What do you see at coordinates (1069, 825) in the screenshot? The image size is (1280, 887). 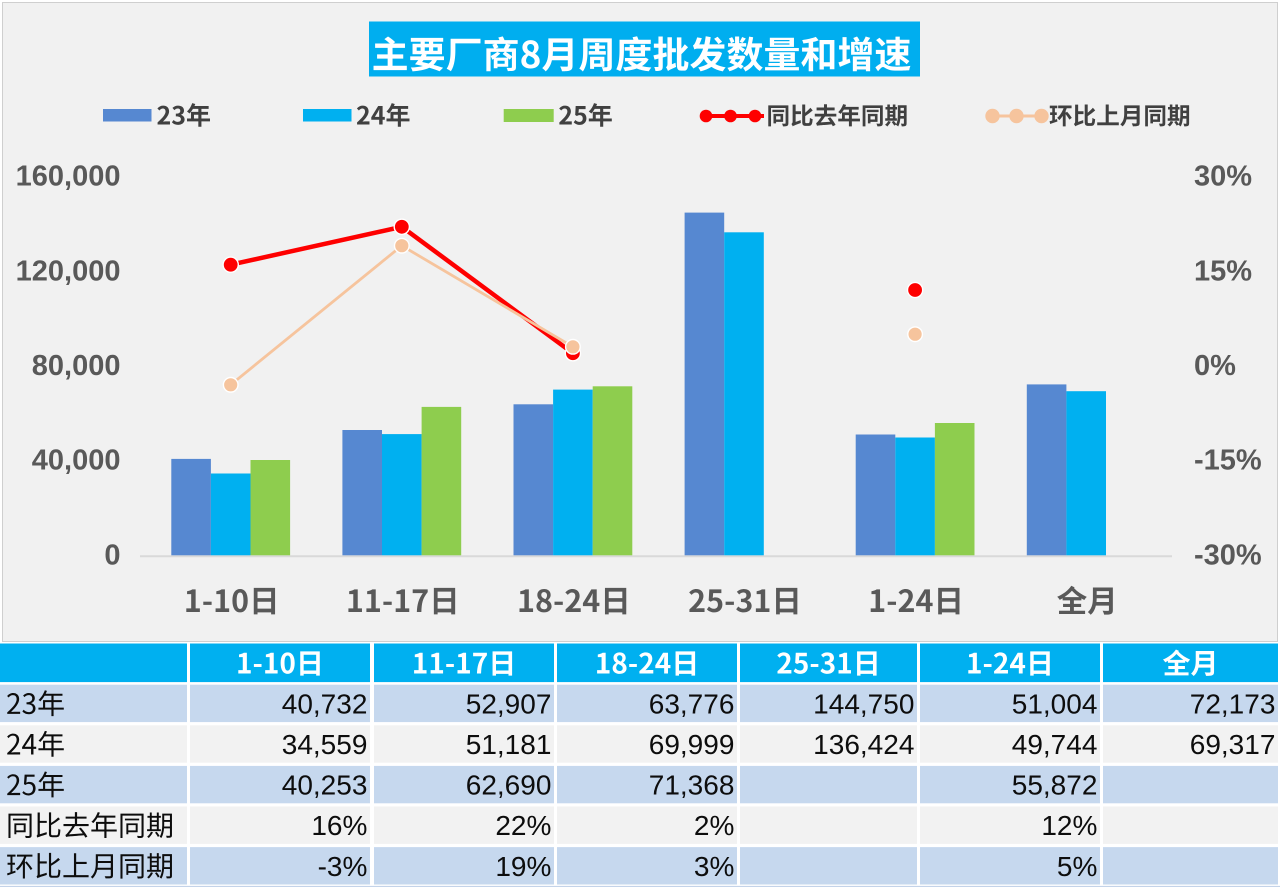 I see `svg-text: 12%` at bounding box center [1069, 825].